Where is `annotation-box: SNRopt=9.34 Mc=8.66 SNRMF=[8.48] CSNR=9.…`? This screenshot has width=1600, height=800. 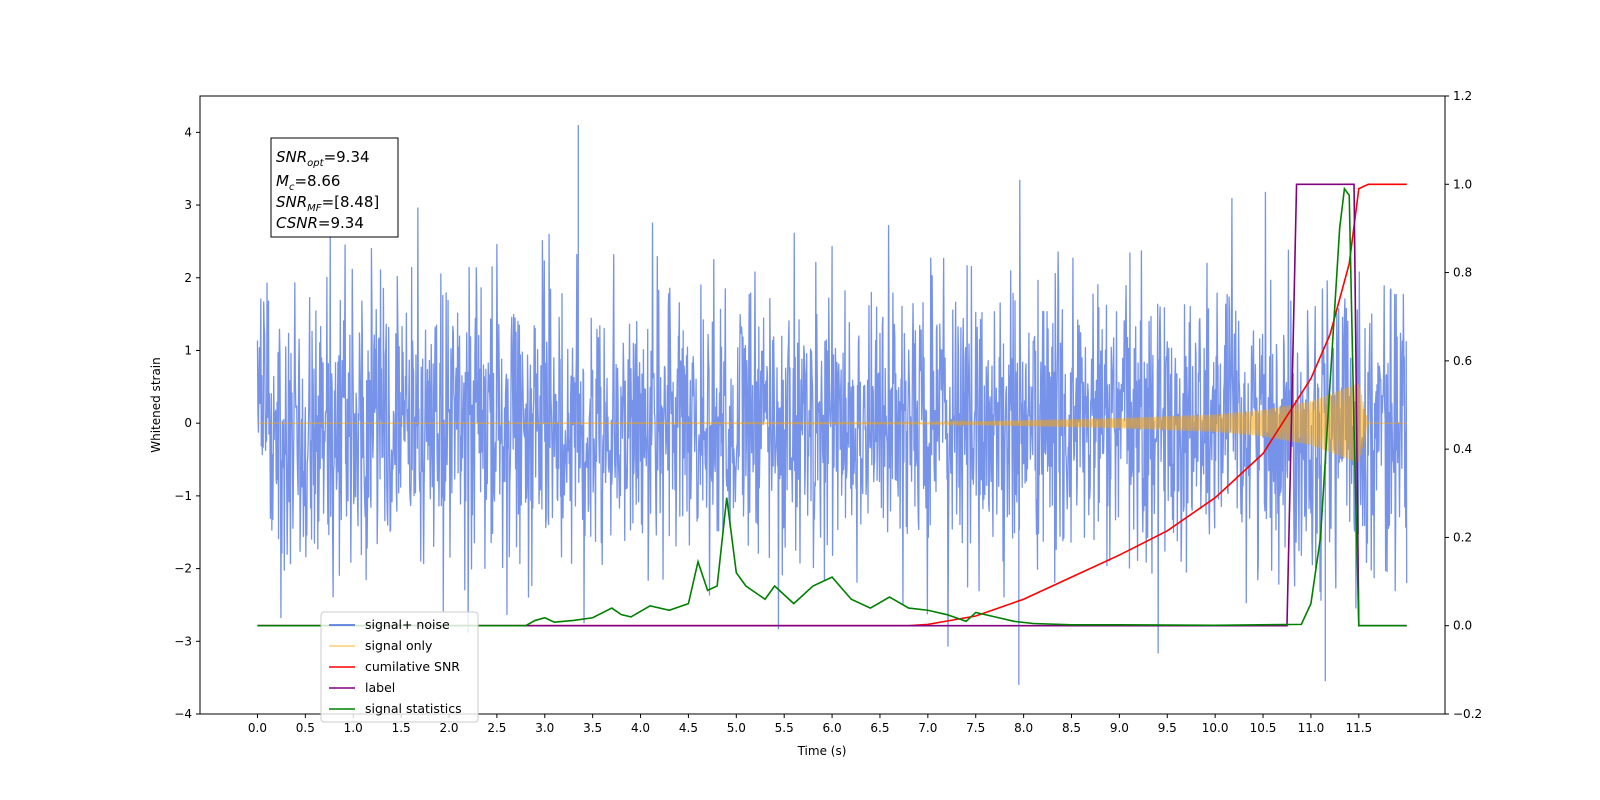 annotation-box: SNRopt=9.34 Mc=8.66 SNRMF=[8.48] CSNR=9.… is located at coordinates (334, 187).